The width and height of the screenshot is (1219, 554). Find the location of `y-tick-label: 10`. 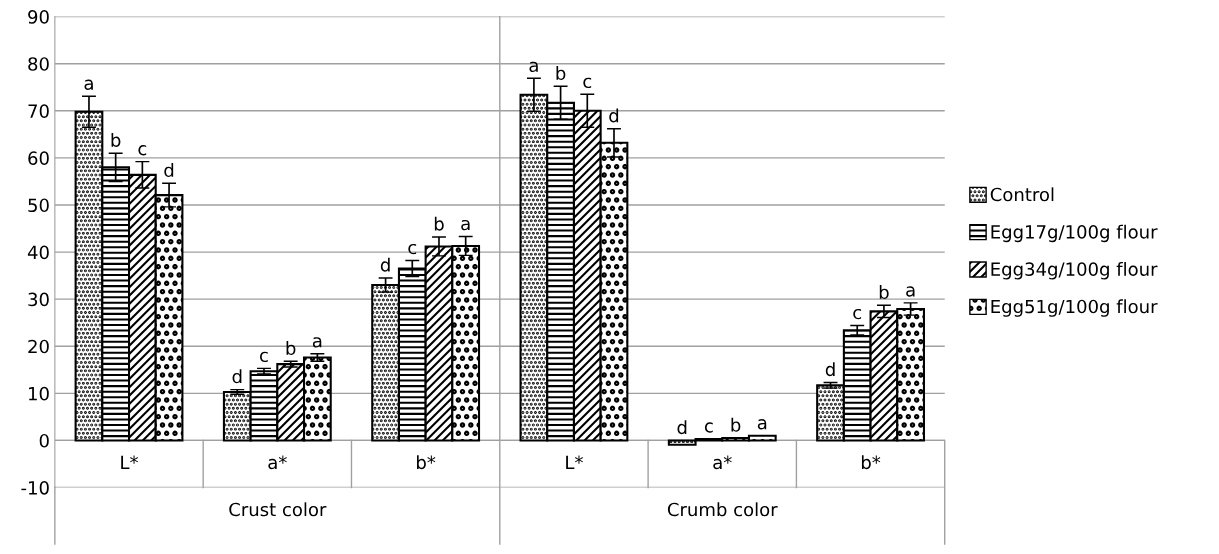

y-tick-label: 10 is located at coordinates (39, 393).